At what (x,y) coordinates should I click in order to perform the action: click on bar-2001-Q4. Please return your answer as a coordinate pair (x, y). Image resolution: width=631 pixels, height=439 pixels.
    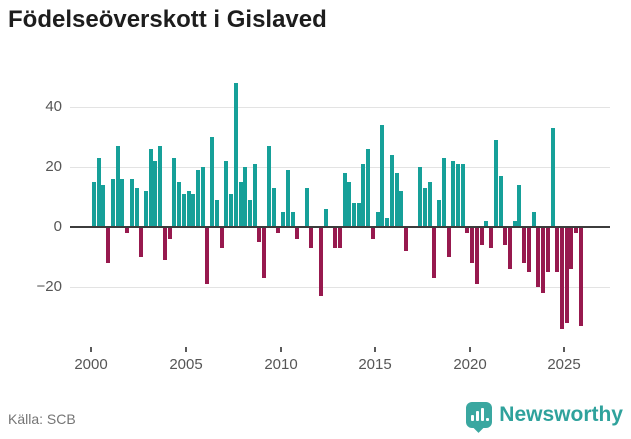
    Looking at the image, I should click on (127, 230).